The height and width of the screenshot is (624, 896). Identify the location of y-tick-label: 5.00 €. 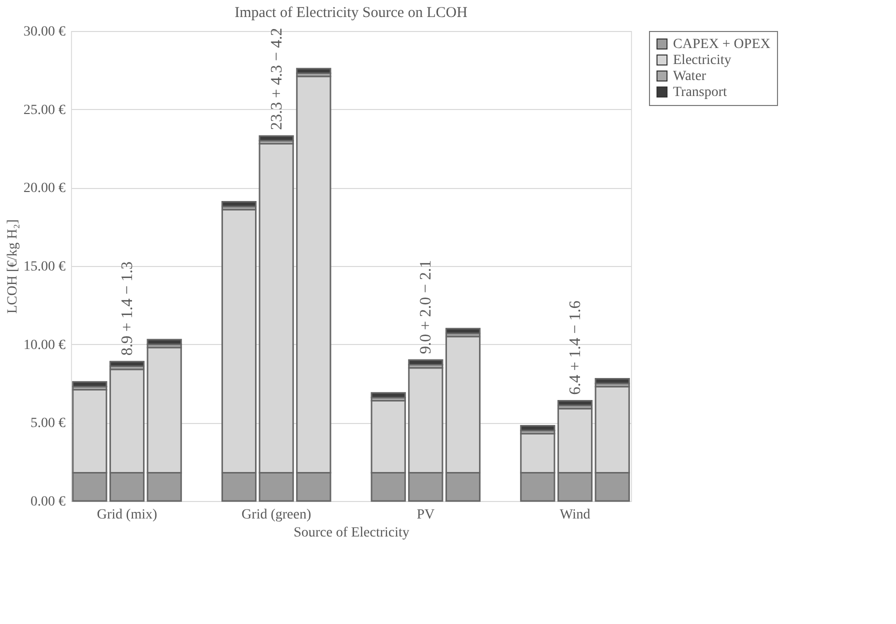
(48, 424).